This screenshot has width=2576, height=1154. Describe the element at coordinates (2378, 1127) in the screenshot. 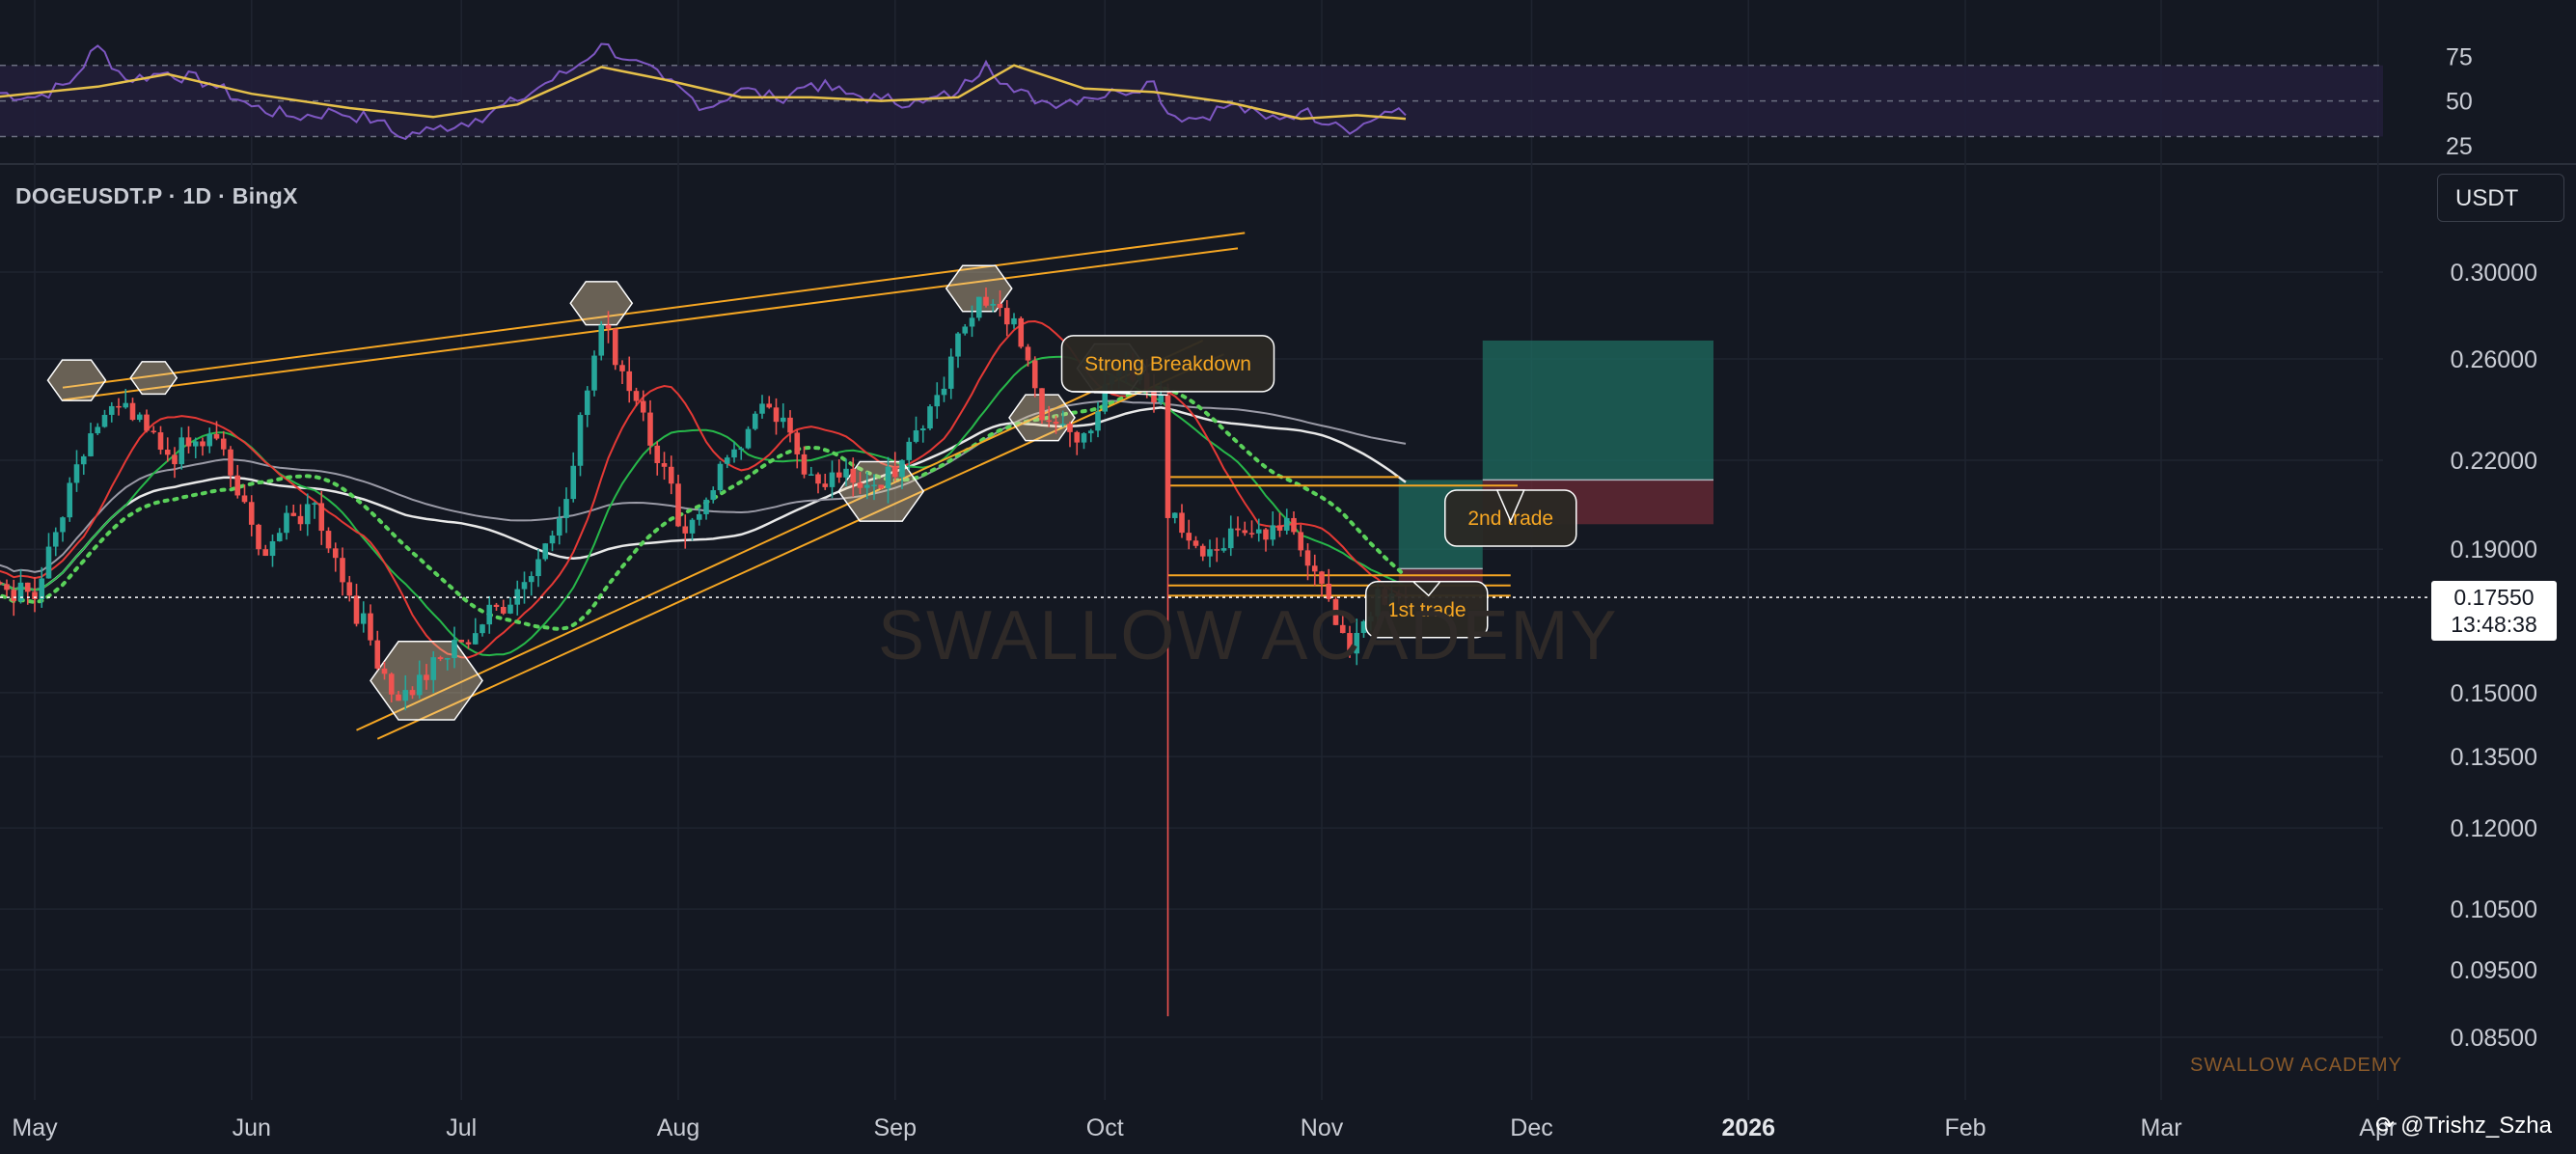

I see `time-axis-label: Apr` at that location.